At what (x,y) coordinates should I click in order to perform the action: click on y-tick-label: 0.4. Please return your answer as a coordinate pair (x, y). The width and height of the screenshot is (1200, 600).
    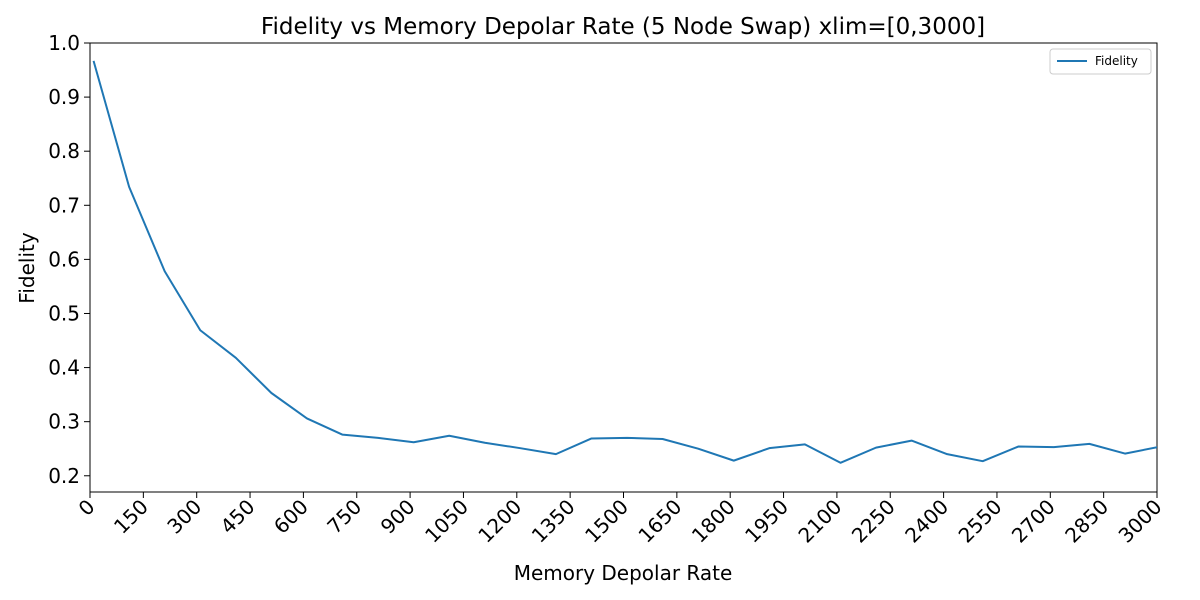
    Looking at the image, I should click on (64, 368).